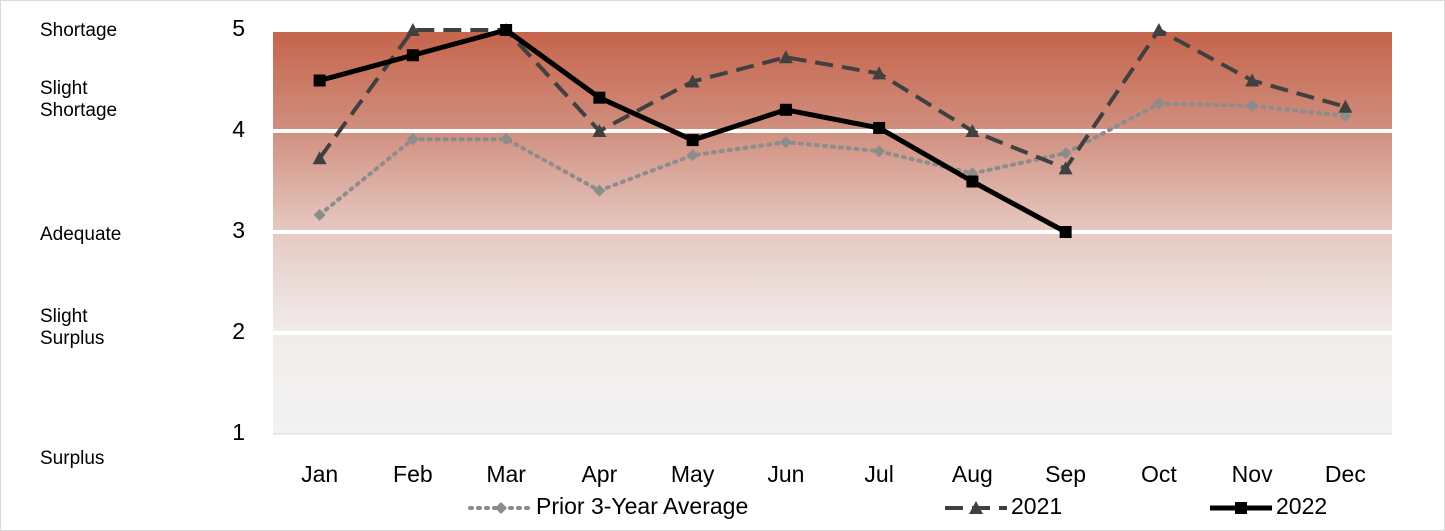 This screenshot has height=531, width=1445. What do you see at coordinates (81, 234) in the screenshot?
I see `level-label: Adequate` at bounding box center [81, 234].